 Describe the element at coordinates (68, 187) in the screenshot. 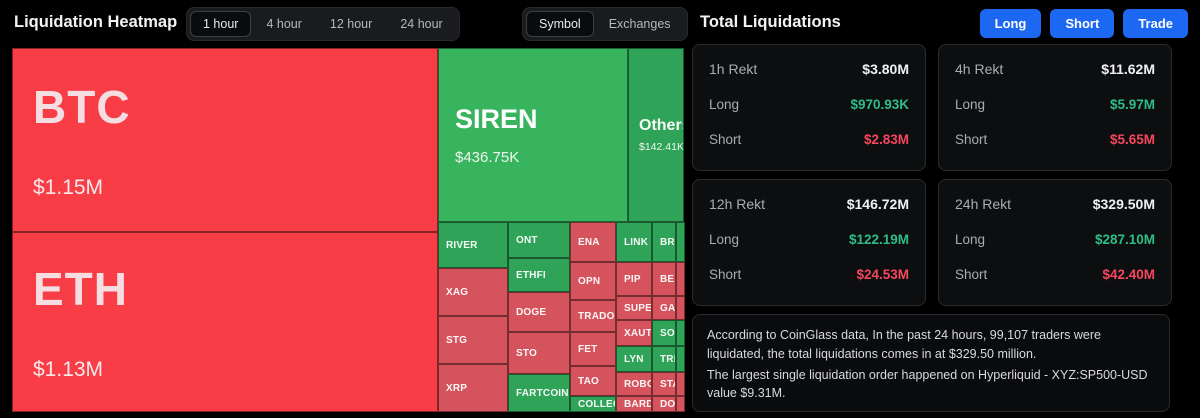

I see `cell-value: $1.15M` at that location.